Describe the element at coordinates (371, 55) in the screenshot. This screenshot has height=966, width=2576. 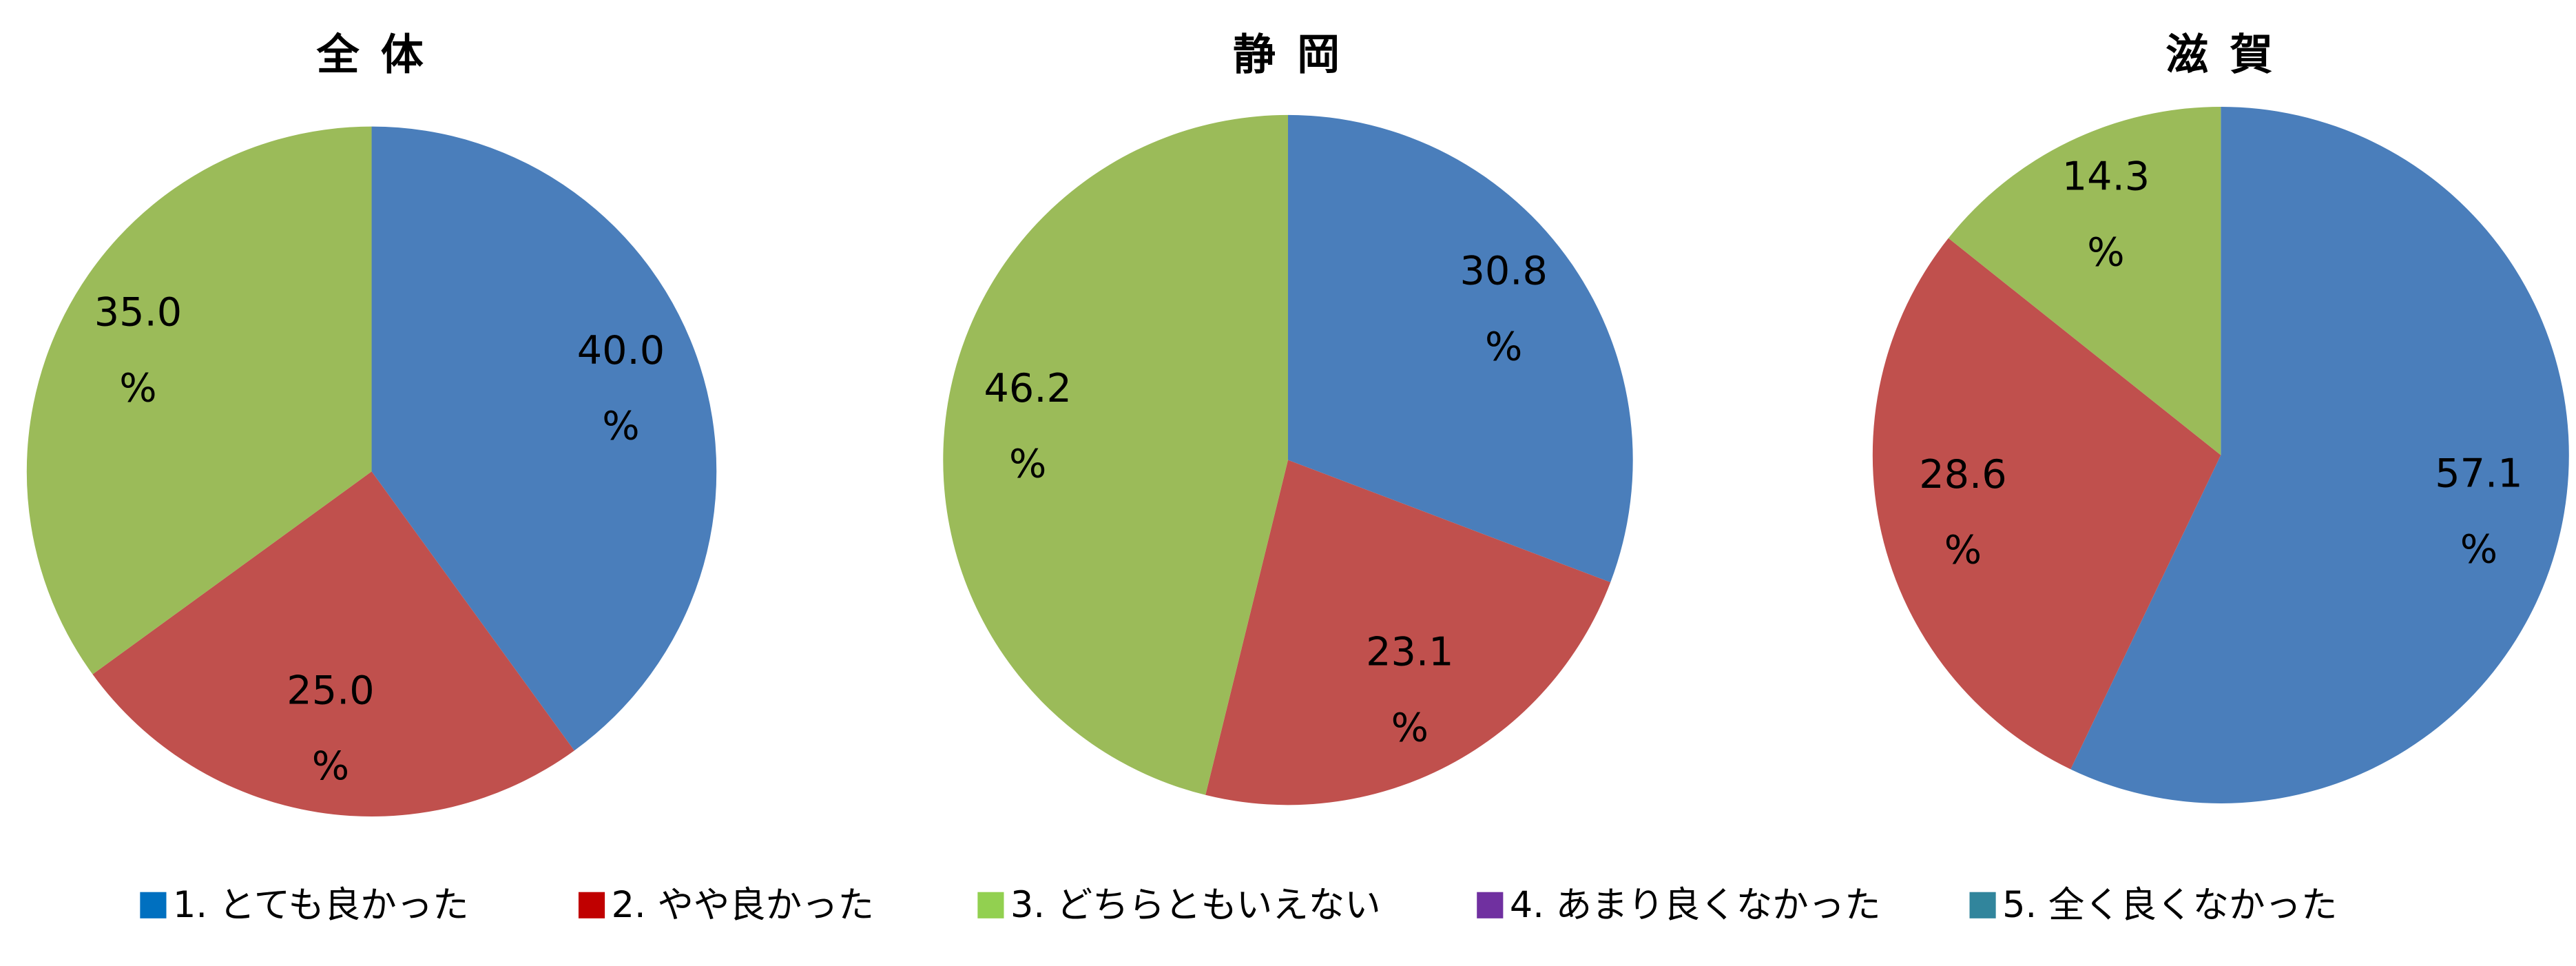
I see `chart-title: 全 体` at that location.